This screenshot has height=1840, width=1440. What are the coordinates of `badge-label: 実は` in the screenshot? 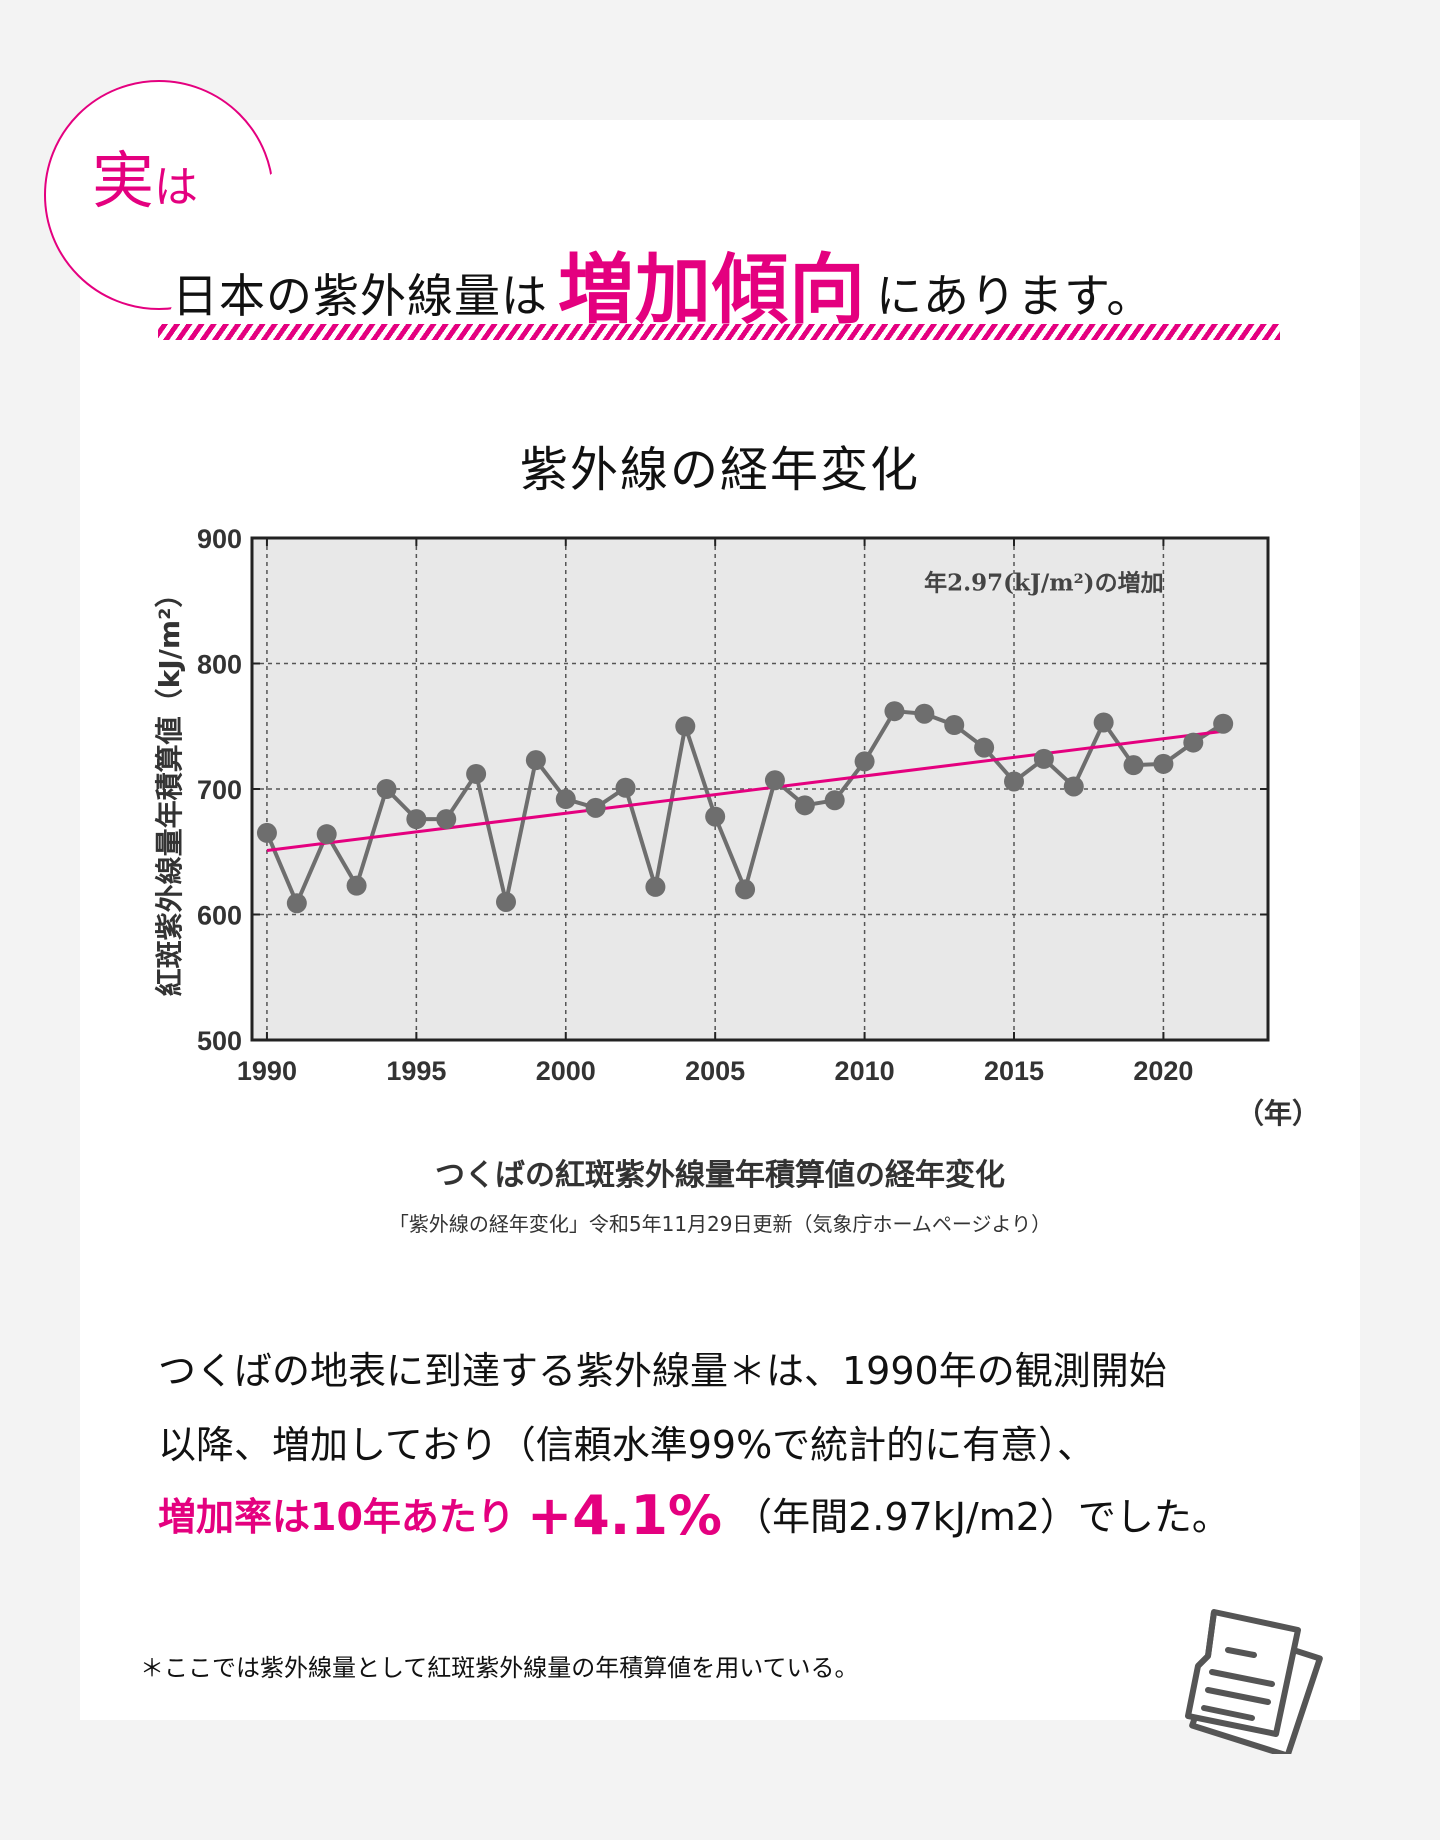 It's located at (145, 175).